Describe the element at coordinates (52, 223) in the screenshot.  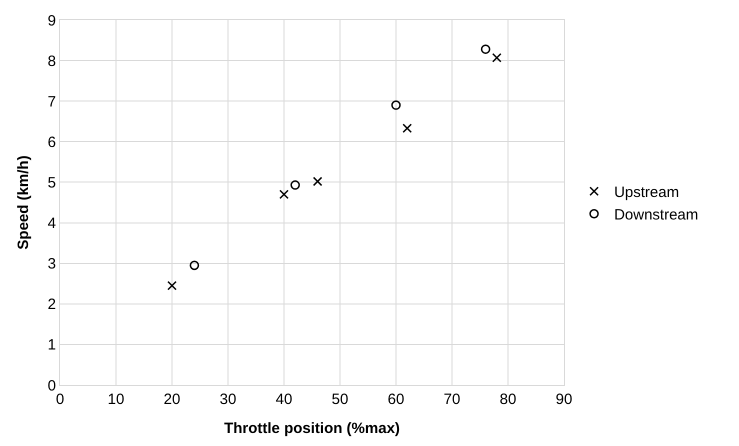
I see `y-tick-label: 4` at that location.